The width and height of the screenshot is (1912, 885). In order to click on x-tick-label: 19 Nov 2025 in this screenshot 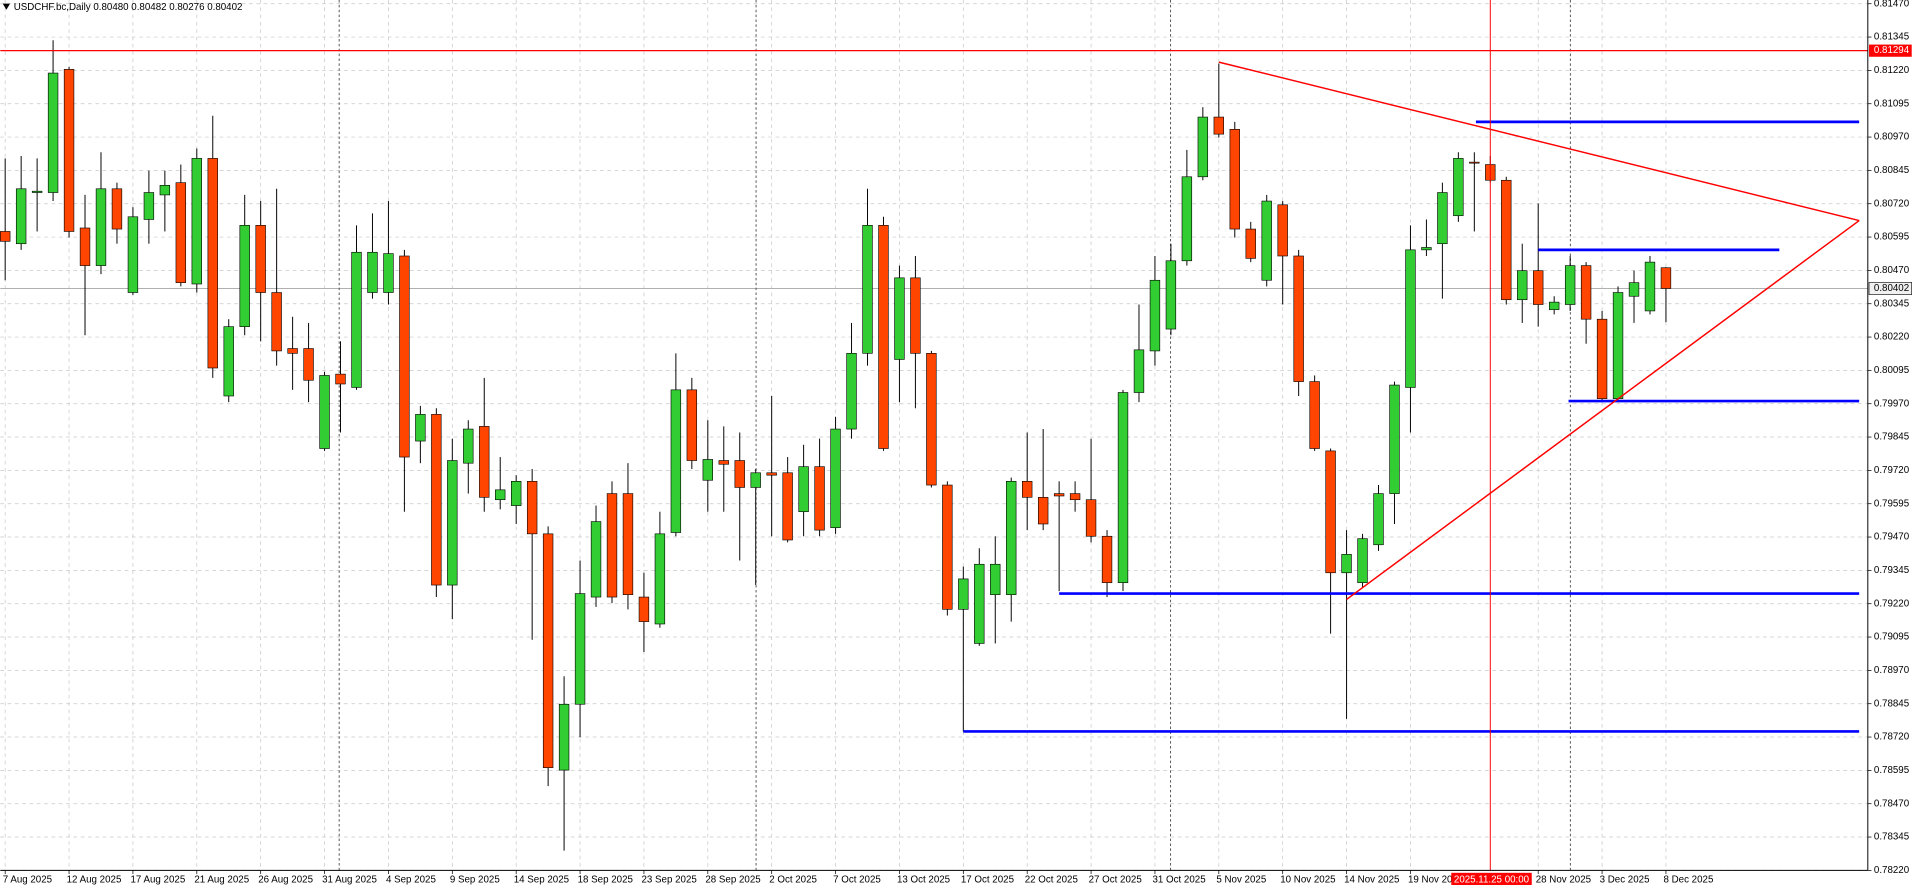, I will do `click(1436, 880)`.